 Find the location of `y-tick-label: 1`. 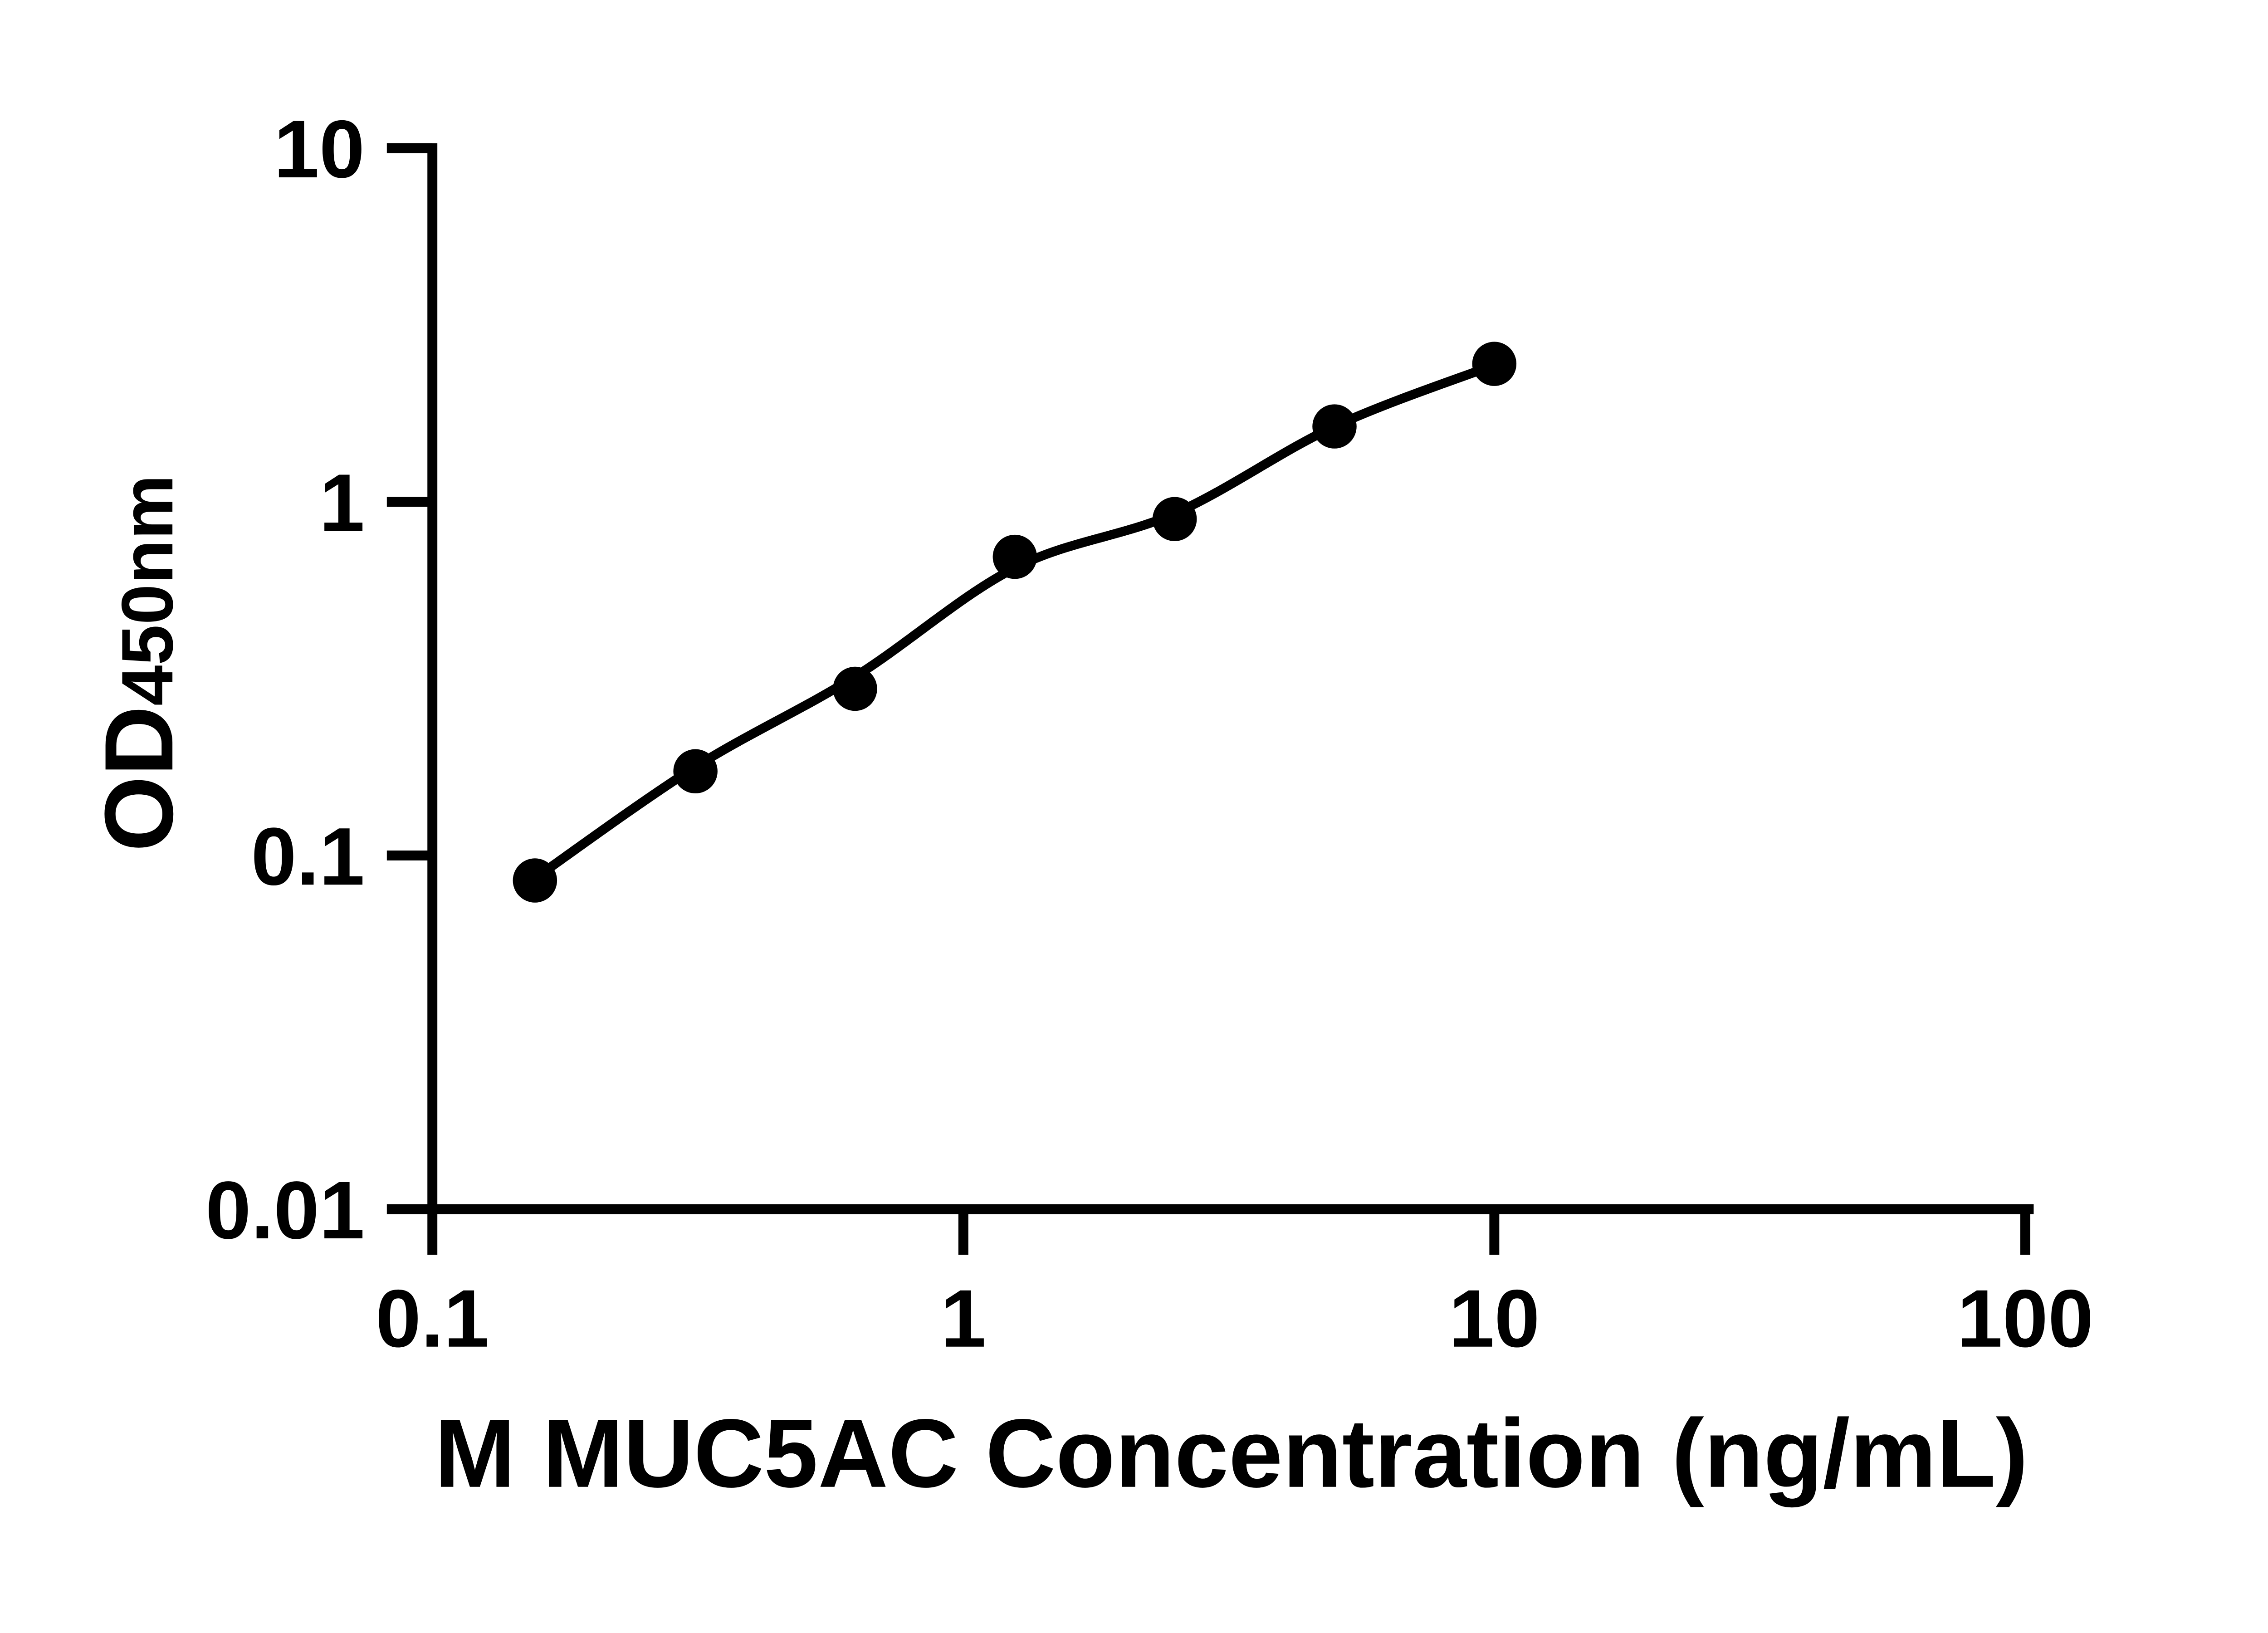

y-tick-label: 1 is located at coordinates (342, 503).